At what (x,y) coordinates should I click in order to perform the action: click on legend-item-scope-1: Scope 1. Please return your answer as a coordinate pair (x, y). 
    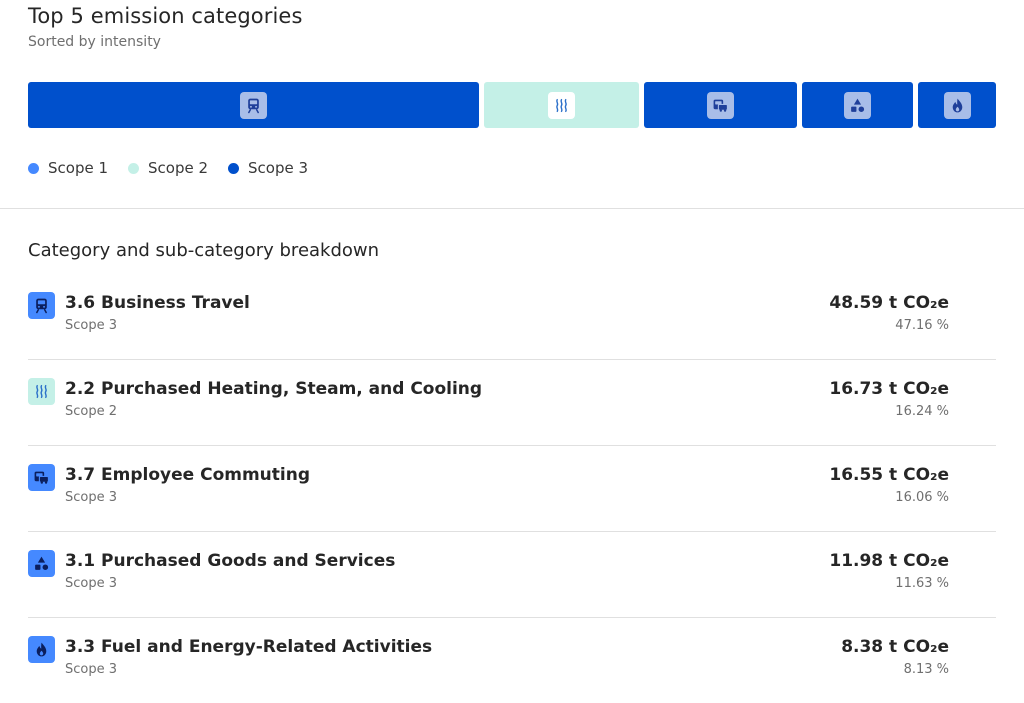
    Looking at the image, I should click on (68, 168).